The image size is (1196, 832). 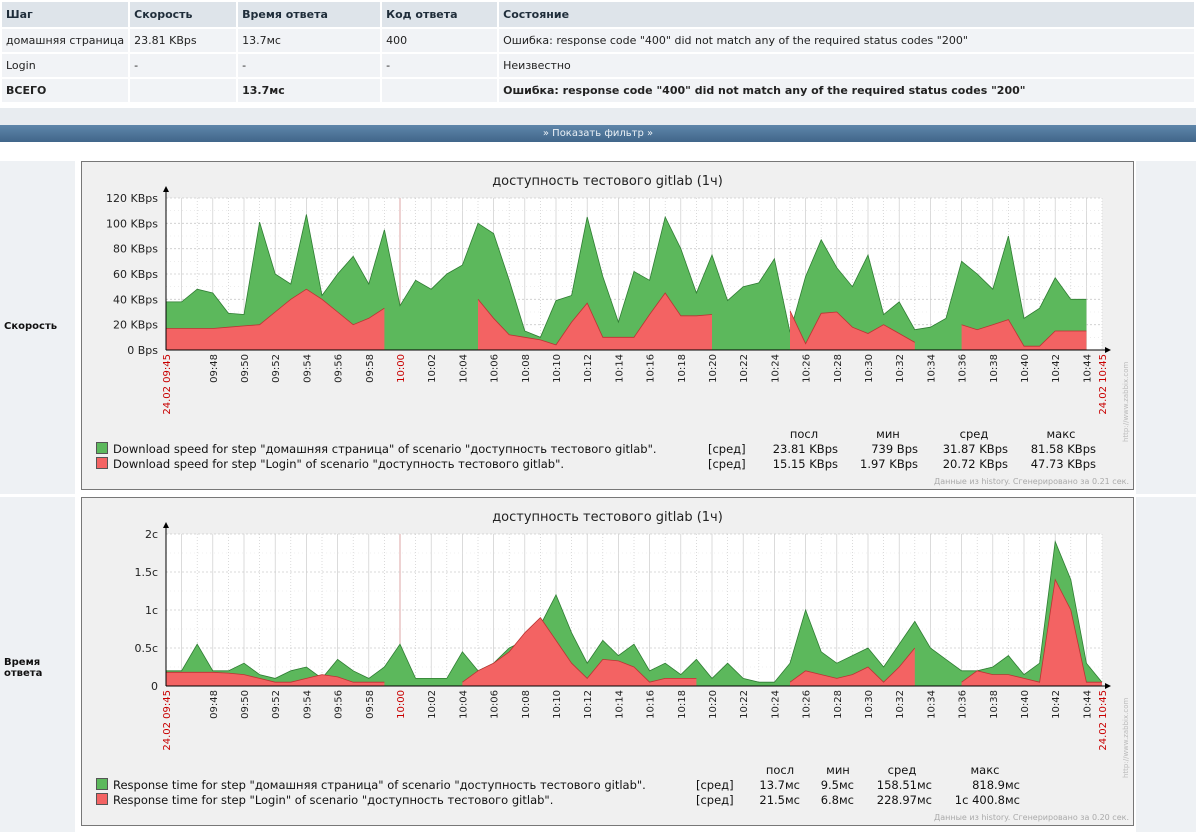 What do you see at coordinates (987, 800) in the screenshot?
I see `stat-max: 1с 400.8мс` at bounding box center [987, 800].